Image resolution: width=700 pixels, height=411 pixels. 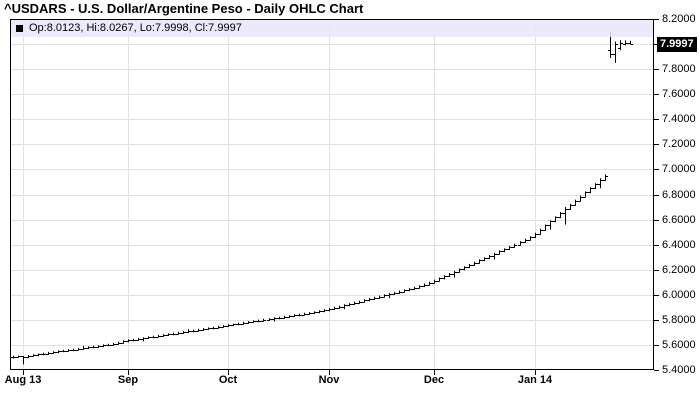 What do you see at coordinates (679, 345) in the screenshot?
I see `y-axis-label: 5.6000` at bounding box center [679, 345].